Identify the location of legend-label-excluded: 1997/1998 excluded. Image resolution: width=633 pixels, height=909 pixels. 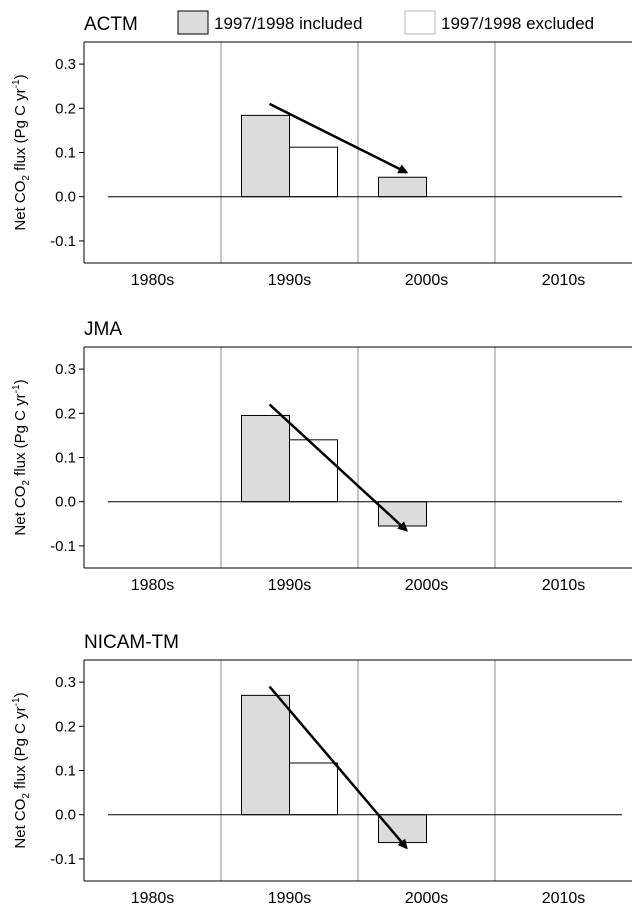
(517, 23).